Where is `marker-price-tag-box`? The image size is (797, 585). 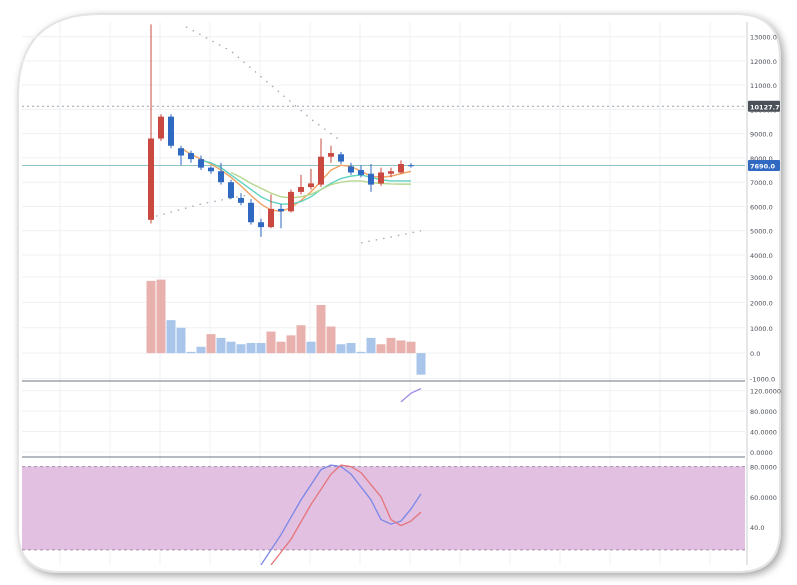 marker-price-tag-box is located at coordinates (764, 106).